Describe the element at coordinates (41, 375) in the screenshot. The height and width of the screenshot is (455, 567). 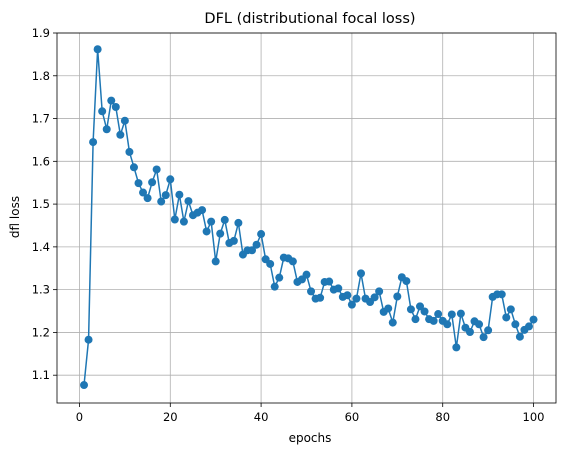
I see `y-tick-label: 1.1` at that location.